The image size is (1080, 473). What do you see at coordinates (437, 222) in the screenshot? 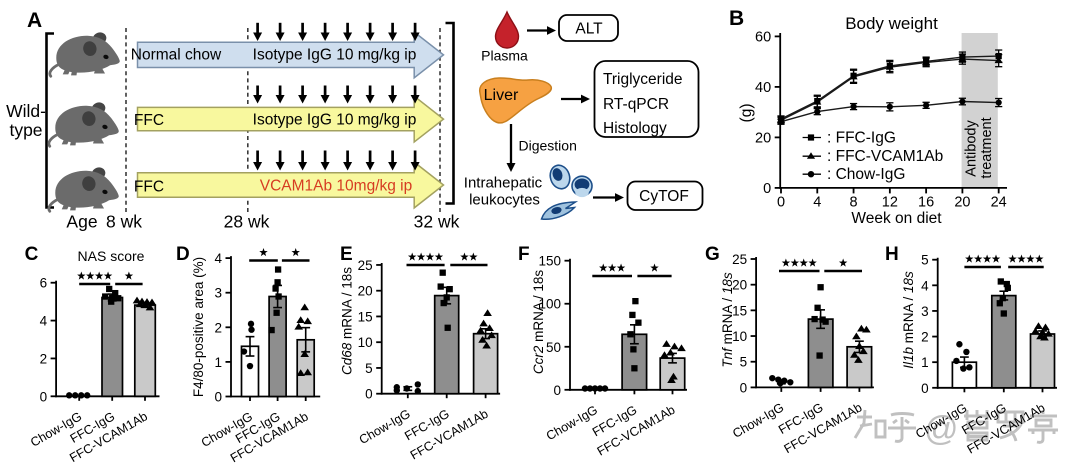
I see `svg-text: 32 wk` at bounding box center [437, 222].